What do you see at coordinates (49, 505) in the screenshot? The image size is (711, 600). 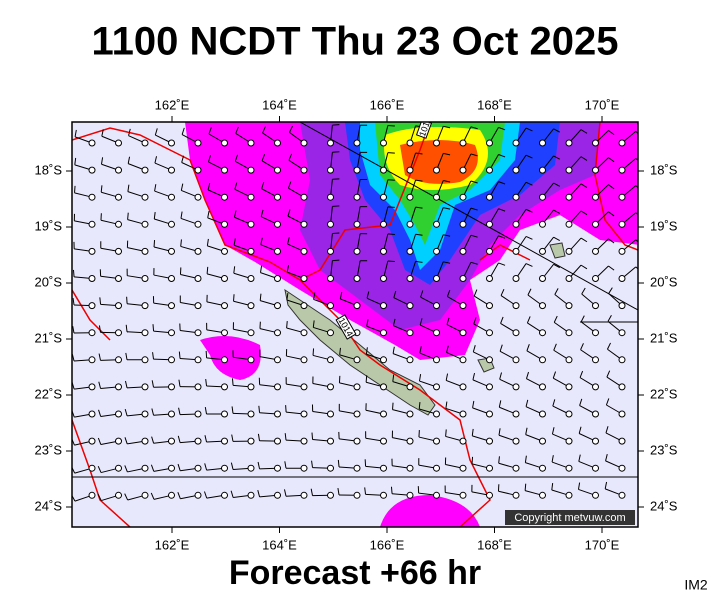 I see `lat-label: 24˚S` at bounding box center [49, 505].